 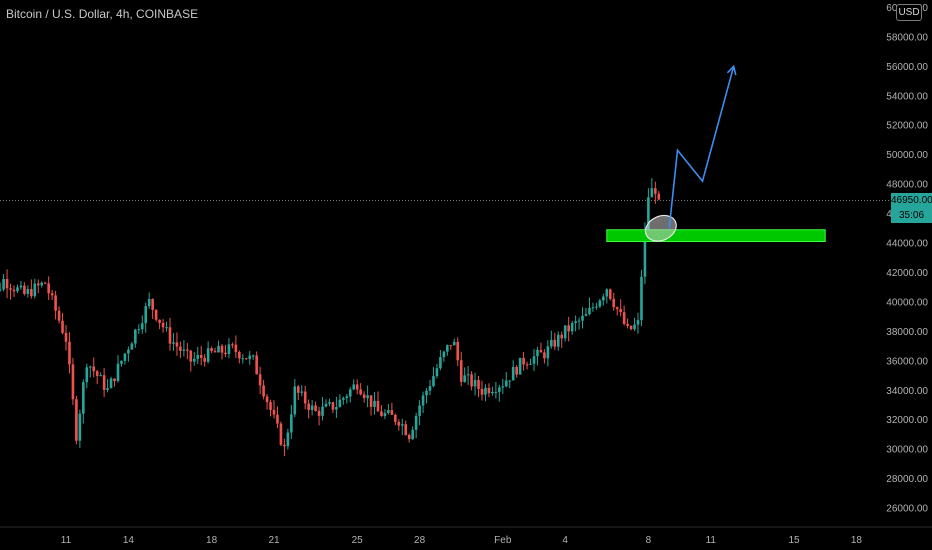 I want to click on time-tick-label: 15, so click(x=794, y=540).